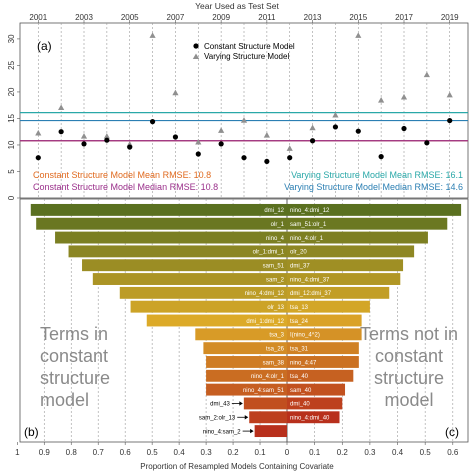  What do you see at coordinates (274, 363) in the screenshot?
I see `panel-b-bar-label: sam_38` at bounding box center [274, 363].